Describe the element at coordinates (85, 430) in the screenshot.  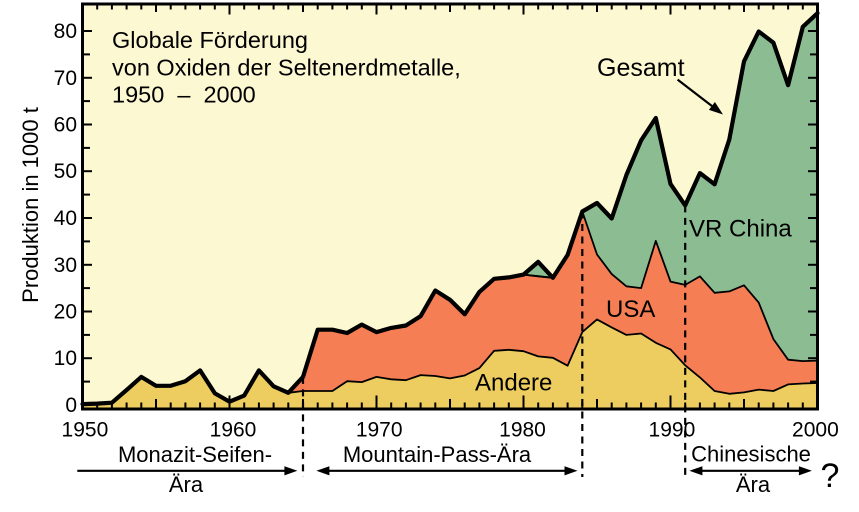
I see `svg-text: 1950` at that location.